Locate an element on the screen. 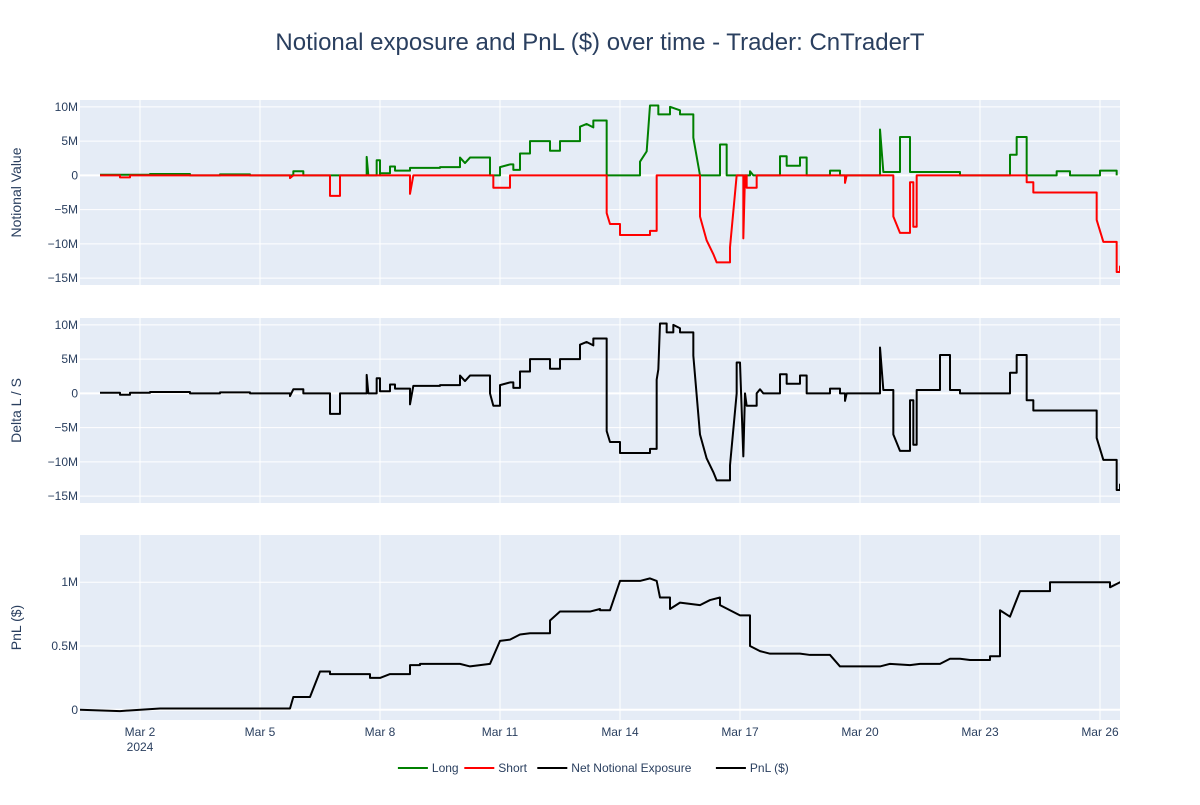 This screenshot has height=805, width=1200. x-tick-label: Mar 20 is located at coordinates (860, 732).